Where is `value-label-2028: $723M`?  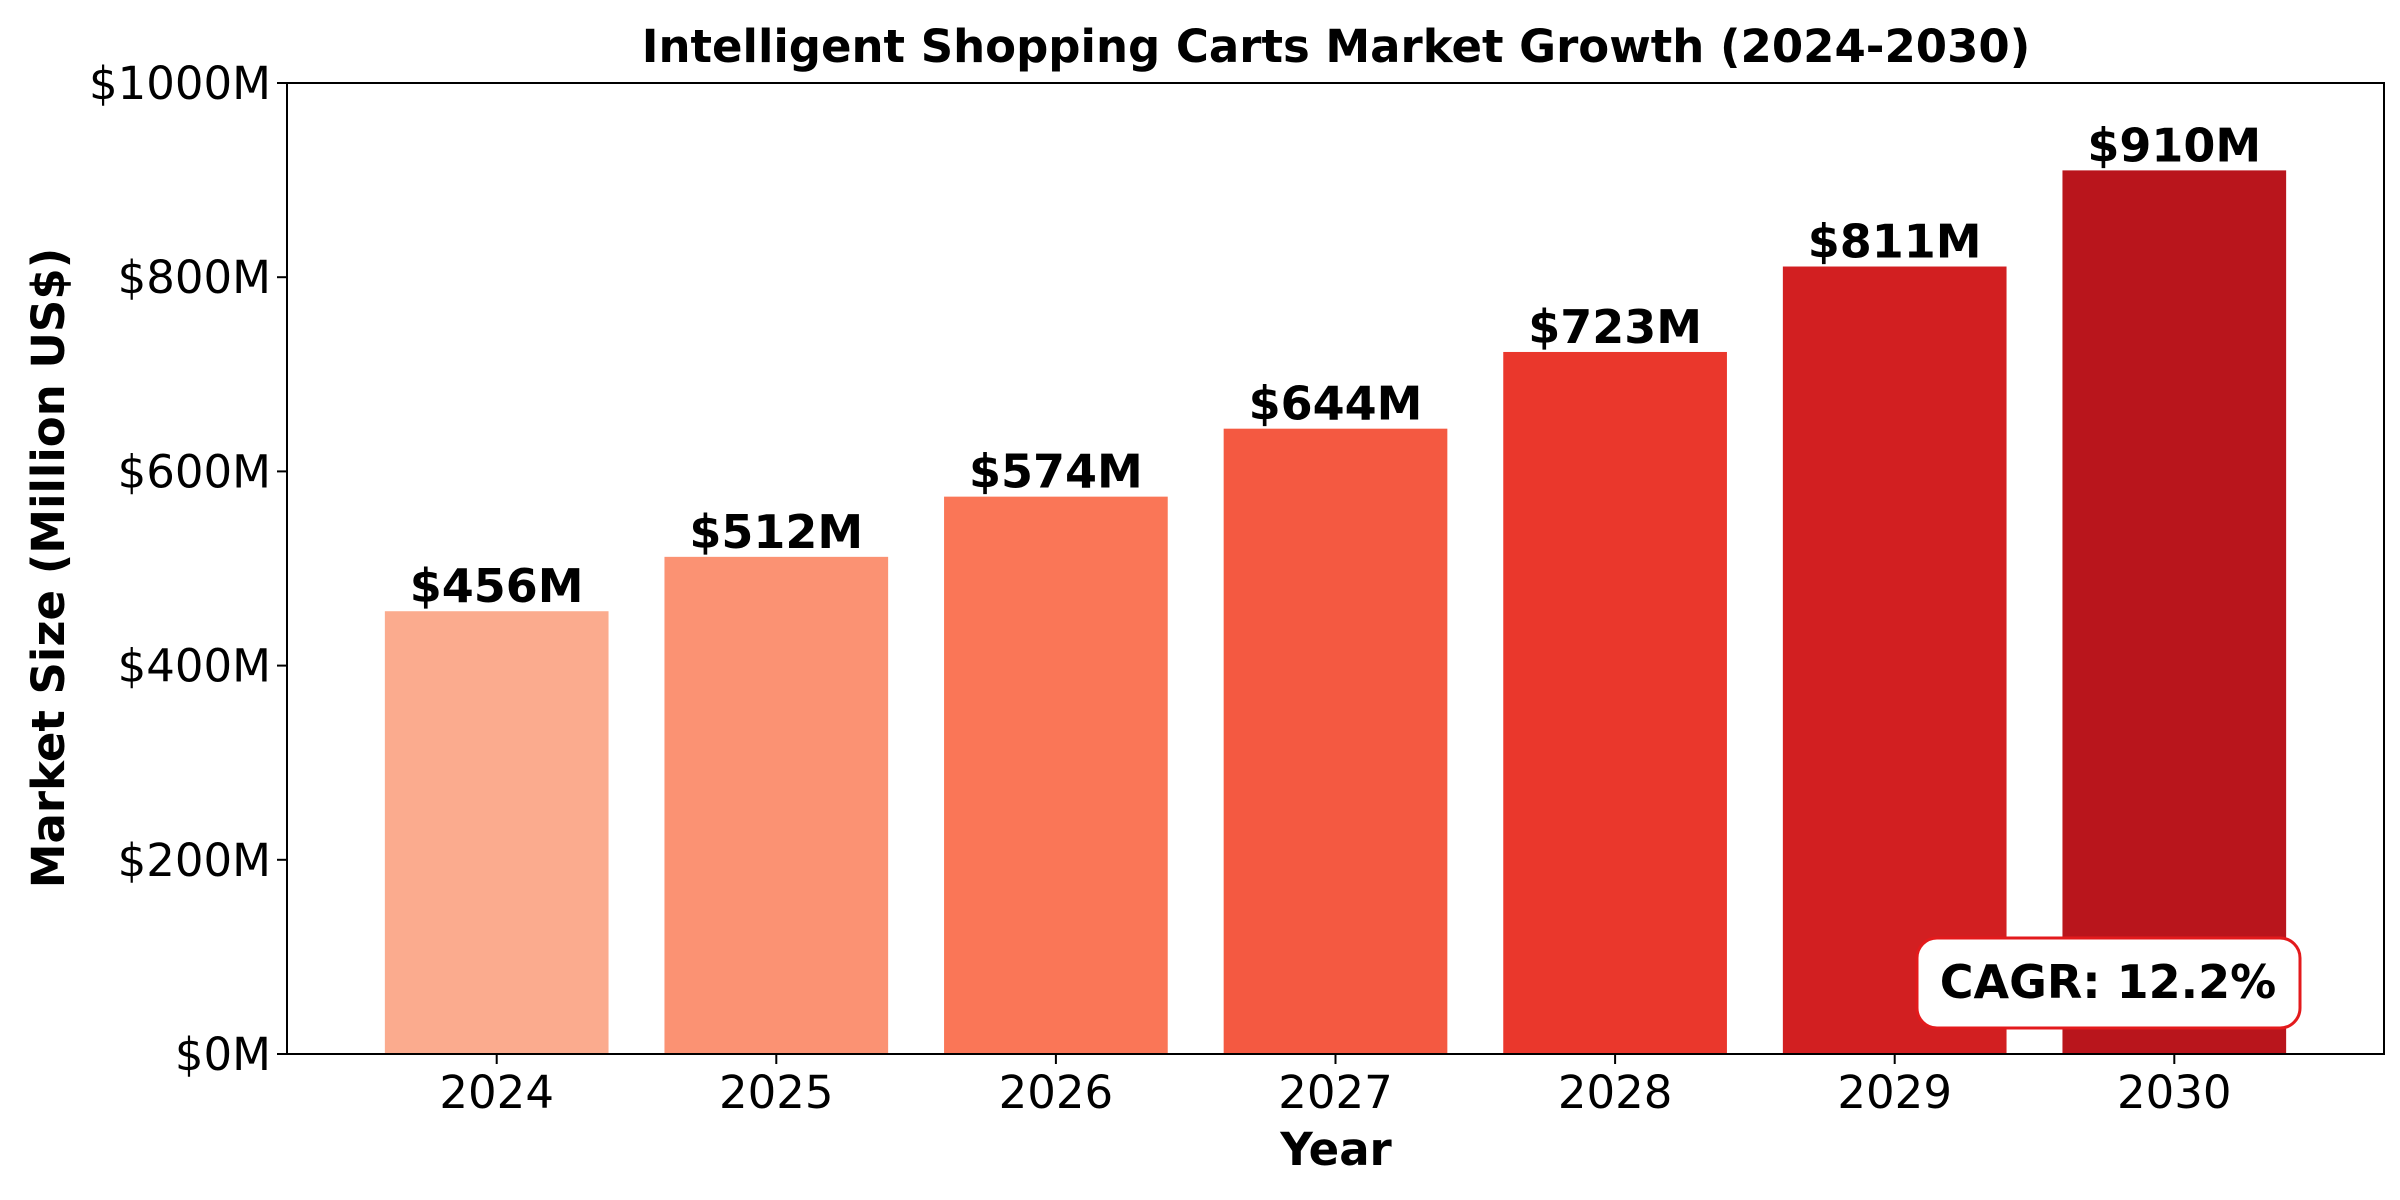 value-label-2028: $723M is located at coordinates (1615, 327).